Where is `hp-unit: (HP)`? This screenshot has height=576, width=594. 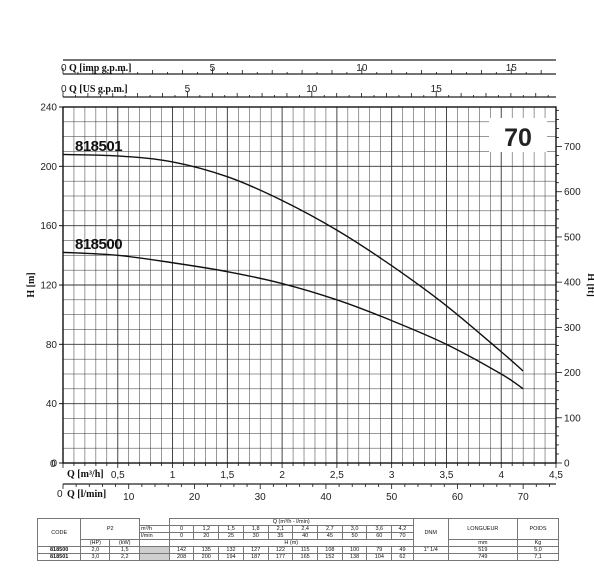 hp-unit: (HP) is located at coordinates (95, 543).